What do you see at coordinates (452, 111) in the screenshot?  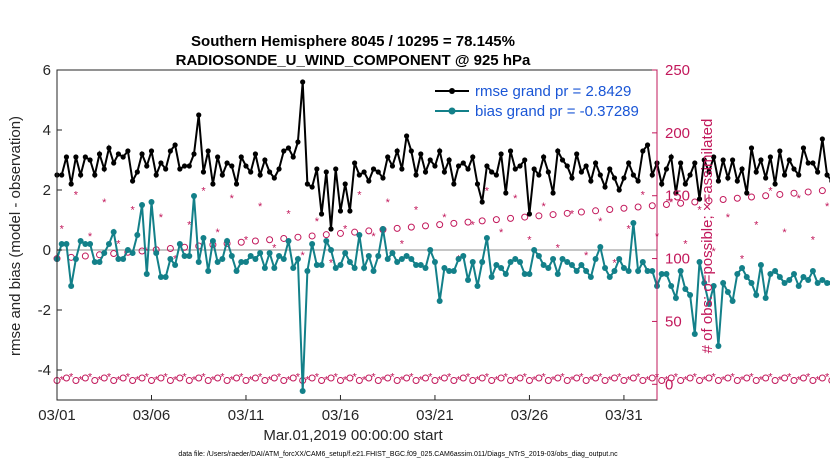 I see `legend-bias-marker` at bounding box center [452, 111].